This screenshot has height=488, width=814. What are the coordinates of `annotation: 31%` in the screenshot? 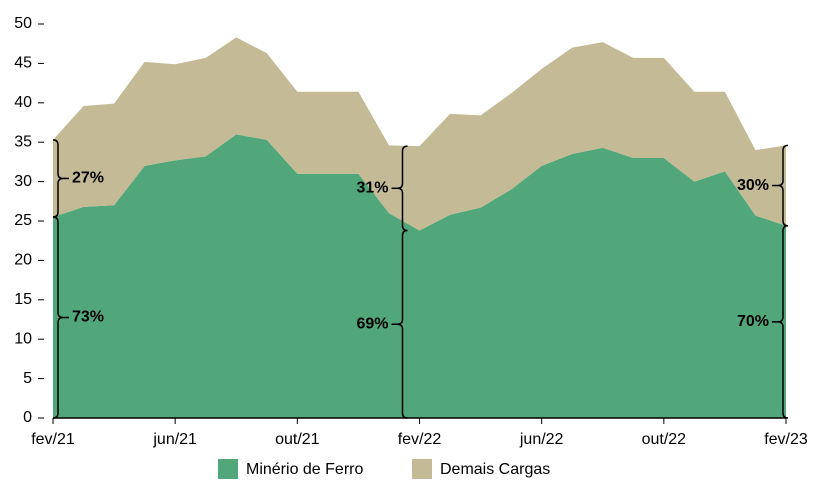 It's located at (372, 188).